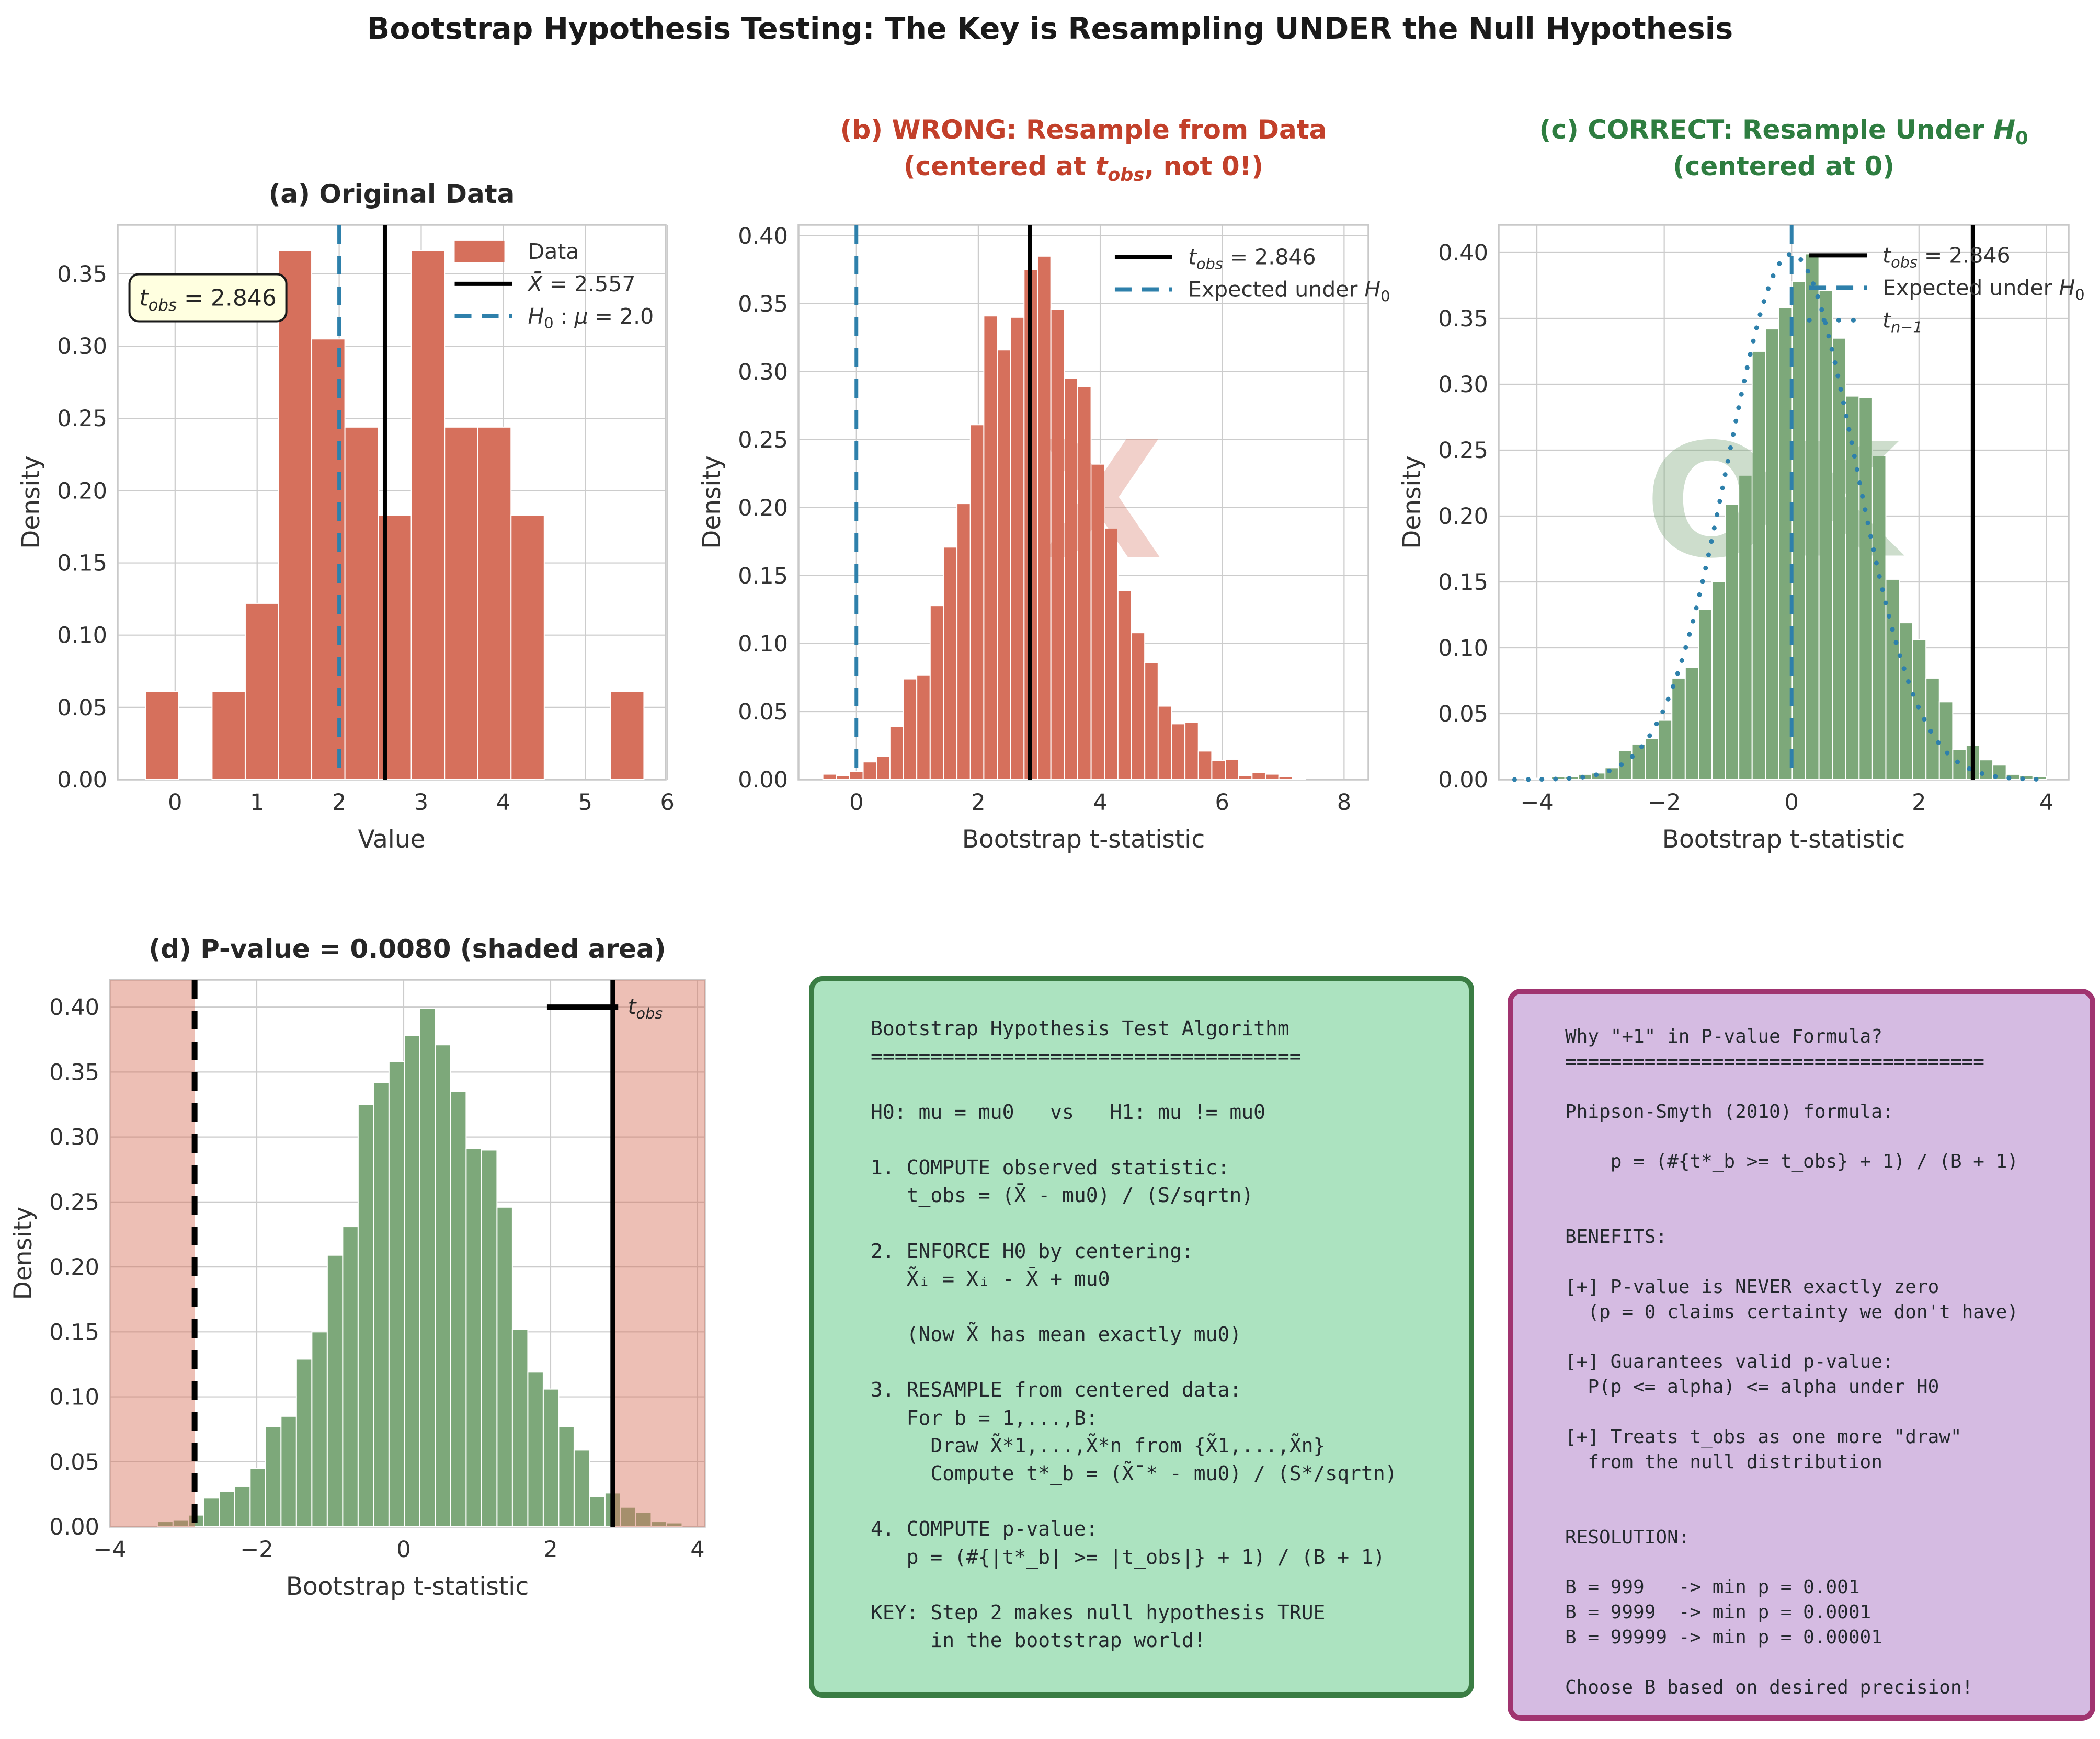 Image resolution: width=2100 pixels, height=1739 pixels. I want to click on x-tick-label: 6, so click(667, 803).